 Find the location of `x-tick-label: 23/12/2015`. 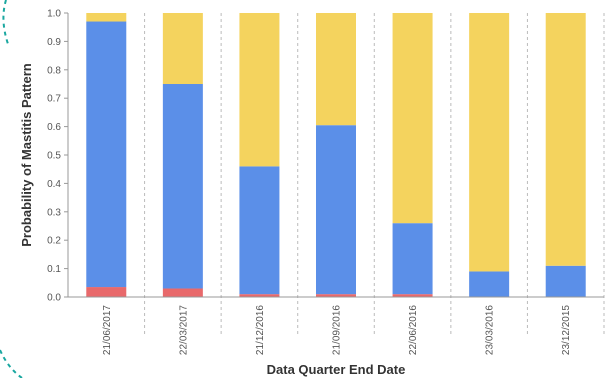

x-tick-label: 23/12/2015 is located at coordinates (566, 330).